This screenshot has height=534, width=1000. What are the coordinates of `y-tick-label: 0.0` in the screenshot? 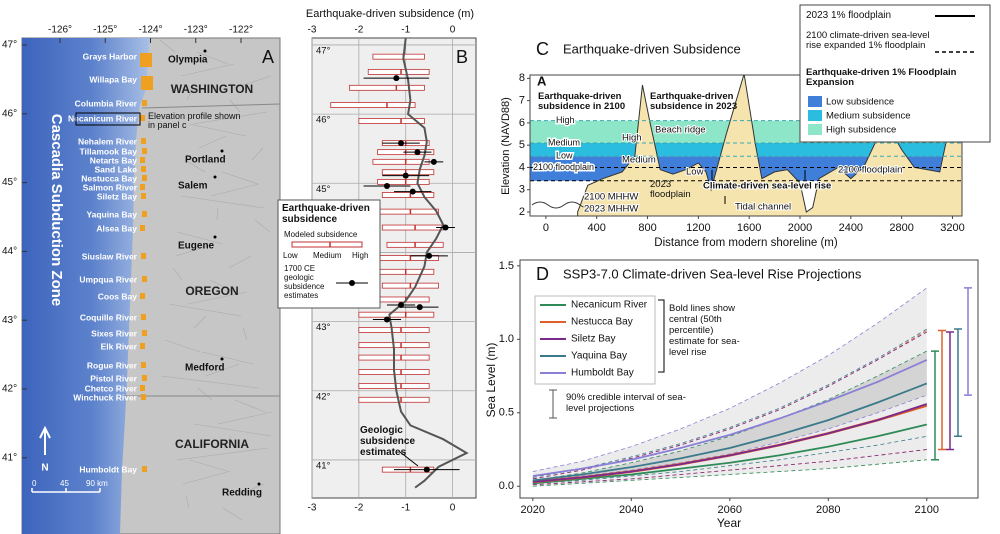 It's located at (506, 486).